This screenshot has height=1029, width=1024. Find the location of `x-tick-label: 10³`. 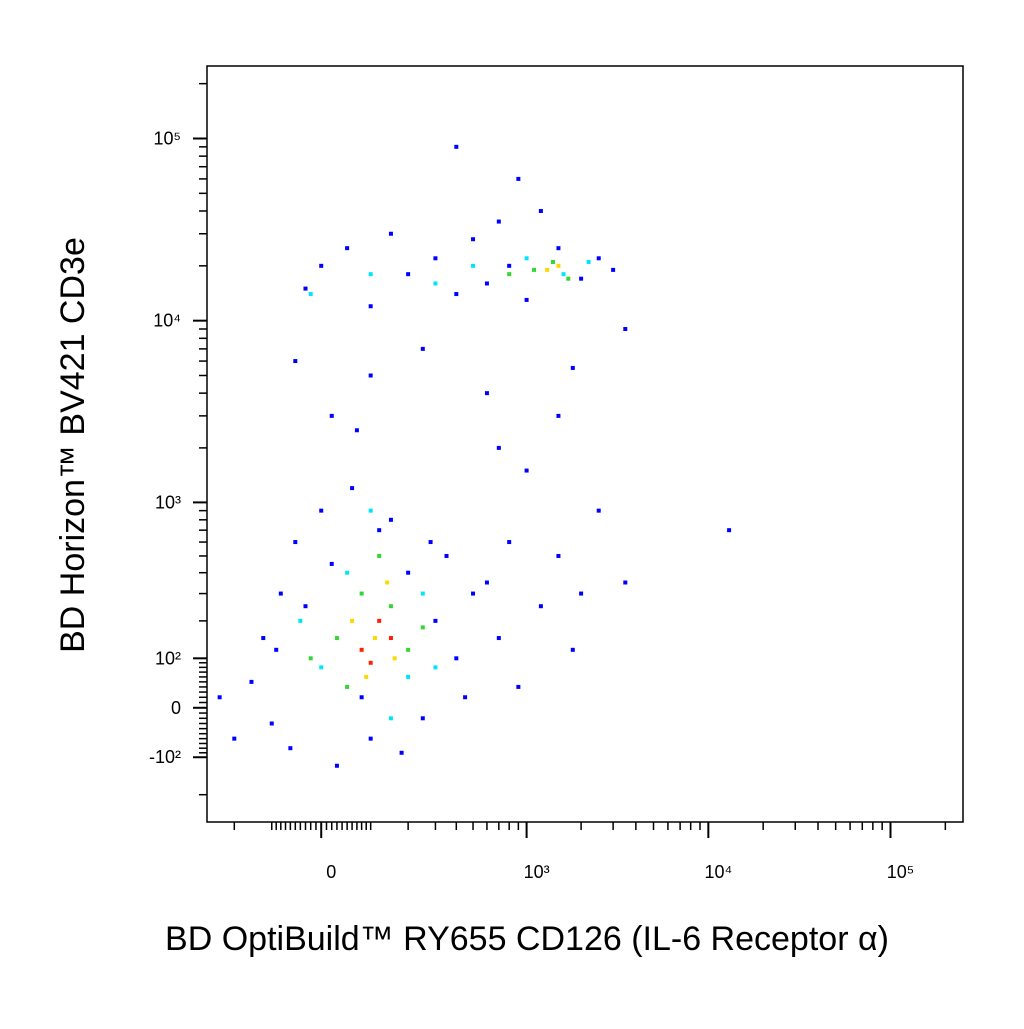

x-tick-label: 10³ is located at coordinates (537, 872).